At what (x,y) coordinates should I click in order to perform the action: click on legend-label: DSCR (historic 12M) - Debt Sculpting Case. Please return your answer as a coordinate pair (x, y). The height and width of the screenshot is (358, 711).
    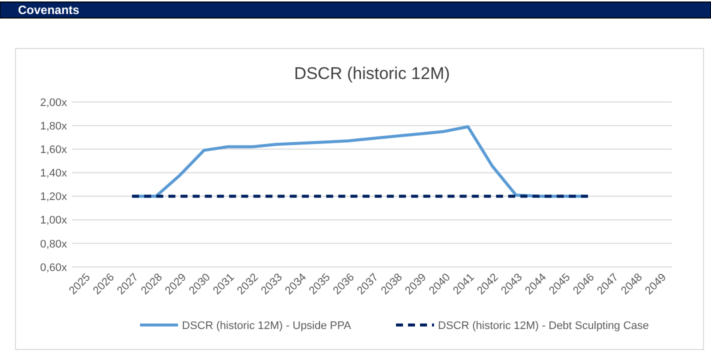
    Looking at the image, I should click on (543, 326).